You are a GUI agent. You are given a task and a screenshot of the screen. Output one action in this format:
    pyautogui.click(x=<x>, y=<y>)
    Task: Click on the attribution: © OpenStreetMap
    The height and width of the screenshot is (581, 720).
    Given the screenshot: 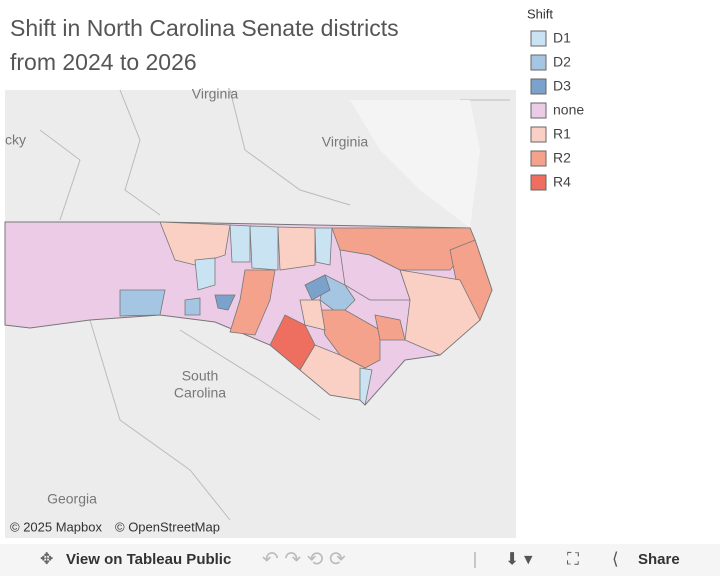 What is the action you would take?
    pyautogui.click(x=167, y=526)
    